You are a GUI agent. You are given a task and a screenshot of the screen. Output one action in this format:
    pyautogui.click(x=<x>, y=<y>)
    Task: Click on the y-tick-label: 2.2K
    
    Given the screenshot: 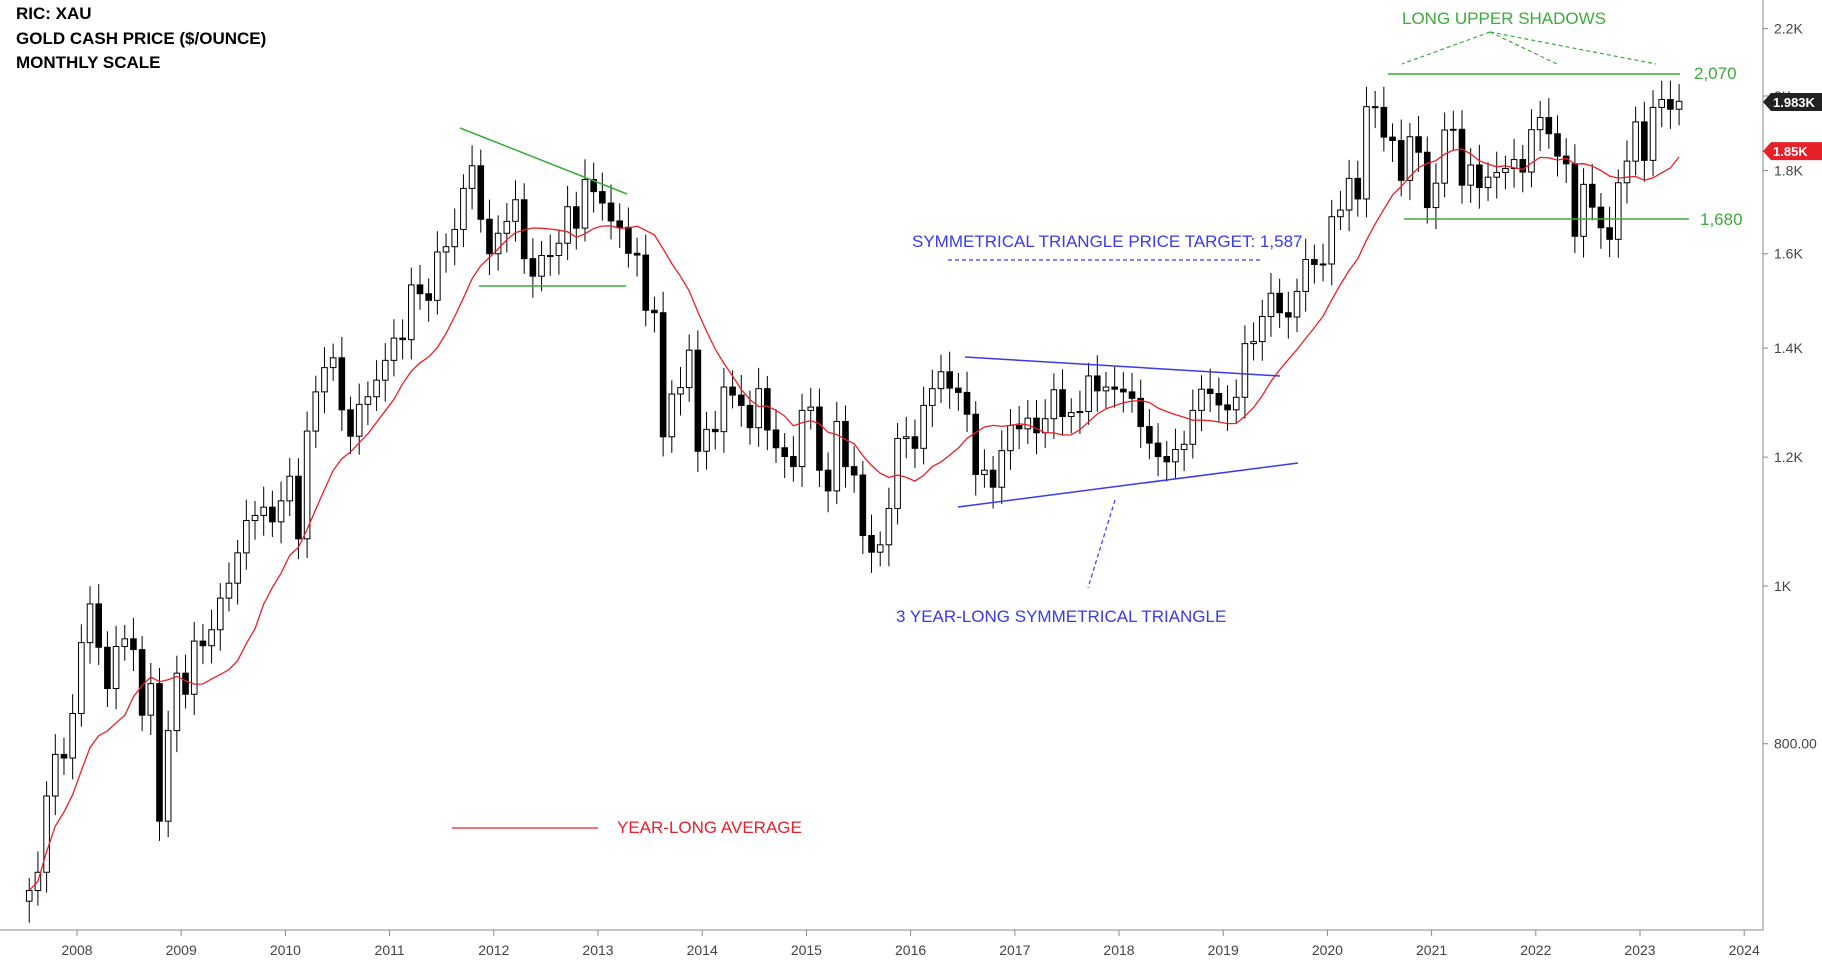 What is the action you would take?
    pyautogui.click(x=1788, y=29)
    